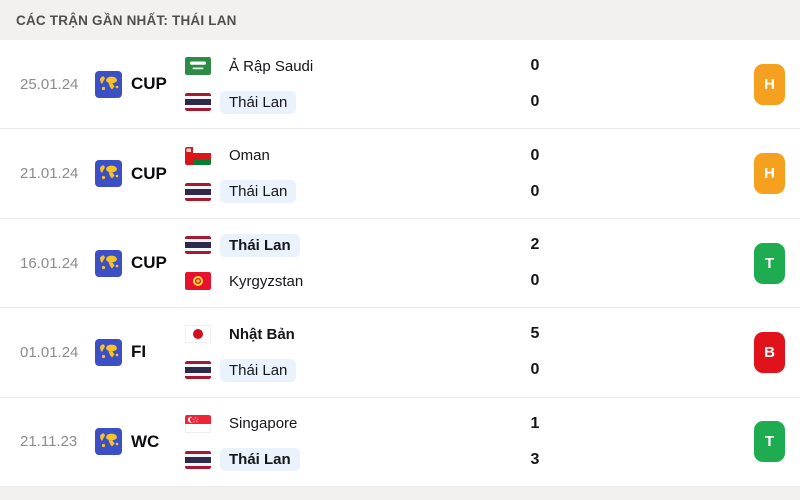 Image resolution: width=800 pixels, height=500 pixels. What do you see at coordinates (49, 442) in the screenshot?
I see `match-date: 21.11.23` at bounding box center [49, 442].